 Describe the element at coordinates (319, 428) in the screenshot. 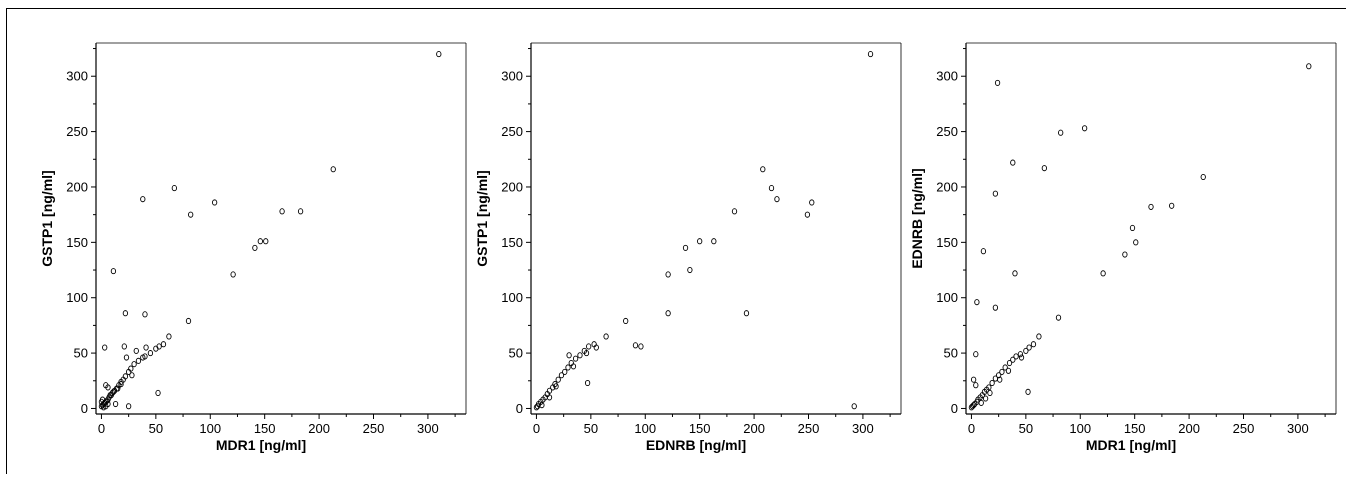

I see `x-tick-label: 200` at that location.